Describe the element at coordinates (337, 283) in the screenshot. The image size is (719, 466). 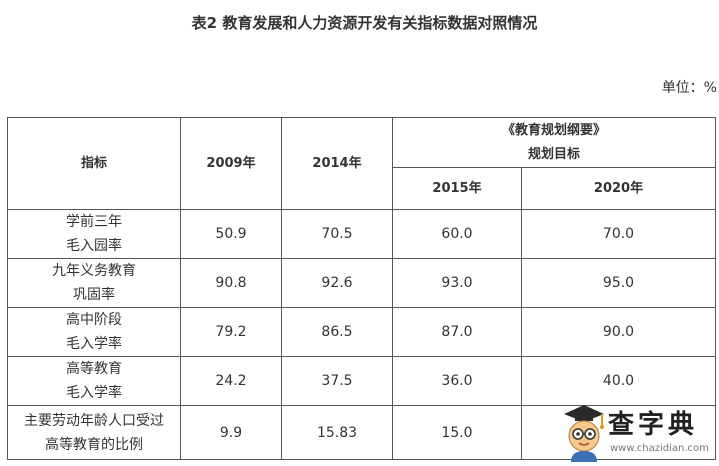
I see `cell-2014: 92.6` at that location.